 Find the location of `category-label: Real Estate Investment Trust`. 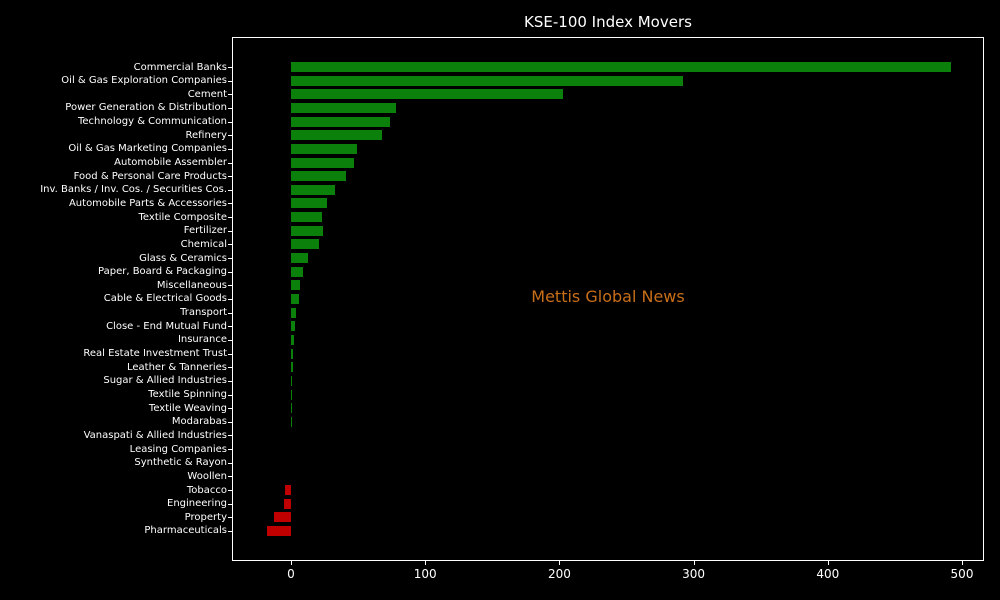

category-label: Real Estate Investment Trust is located at coordinates (155, 354).